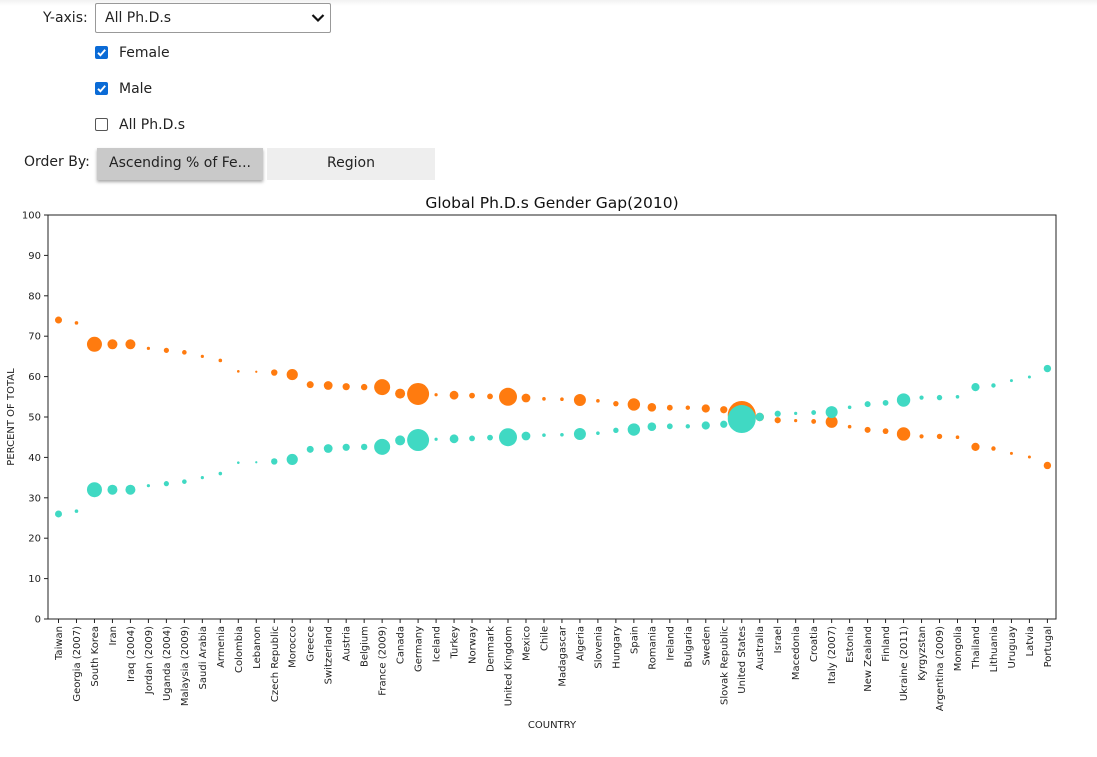 This screenshot has width=1097, height=757. I want to click on y-axis-select: All Ph.D.s, so click(213, 18).